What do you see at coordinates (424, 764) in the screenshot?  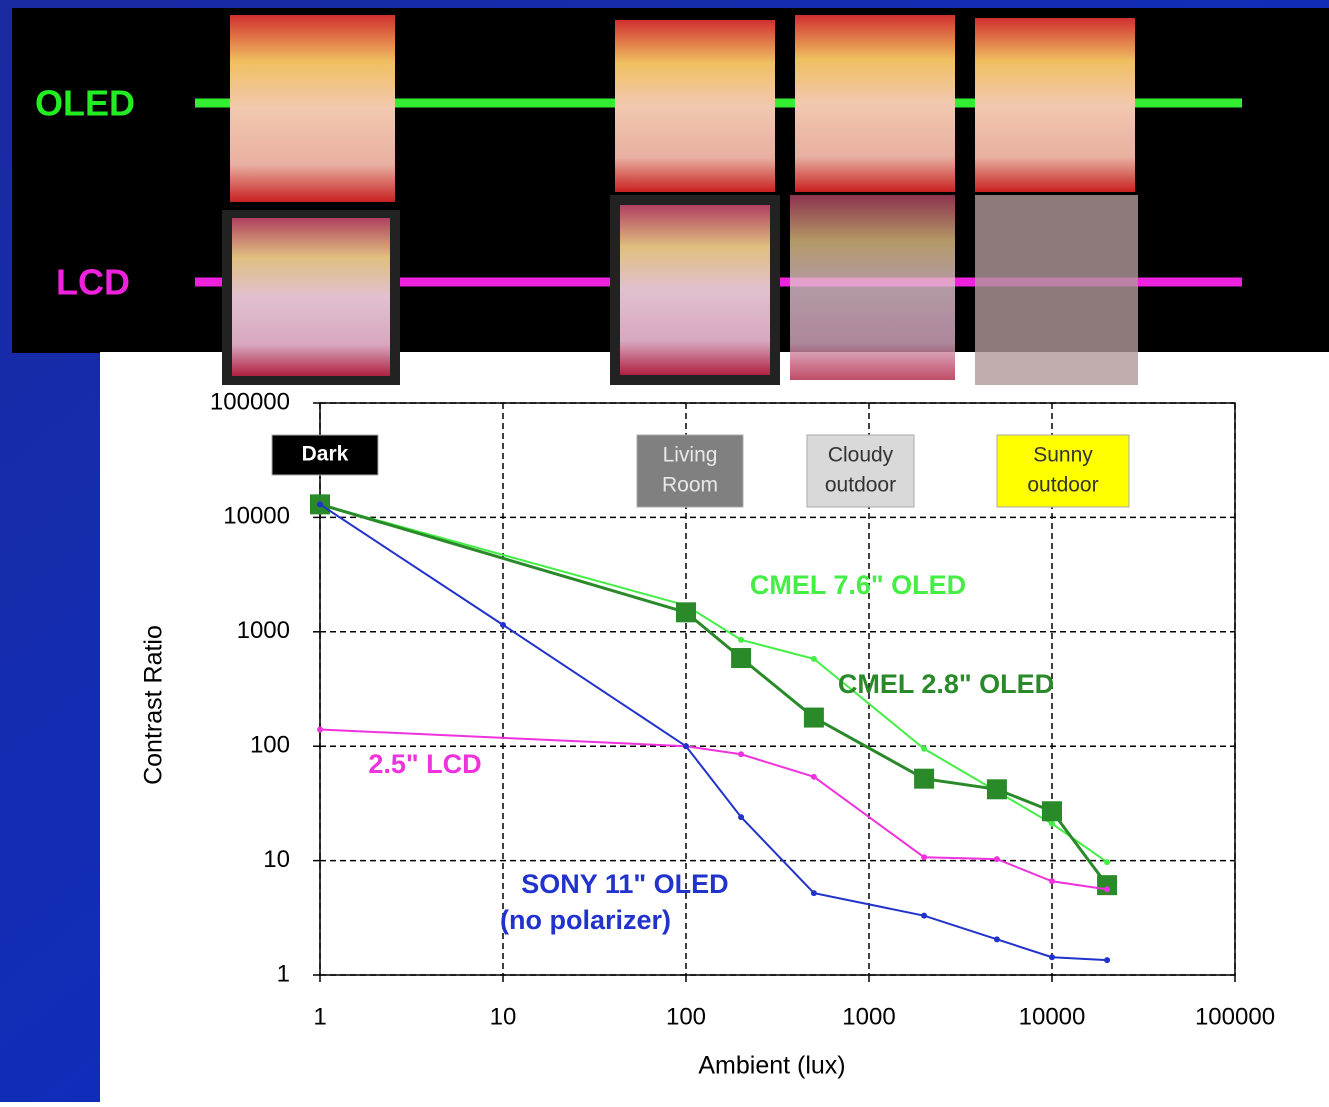 I see `series-label: 2.5" LCD` at bounding box center [424, 764].